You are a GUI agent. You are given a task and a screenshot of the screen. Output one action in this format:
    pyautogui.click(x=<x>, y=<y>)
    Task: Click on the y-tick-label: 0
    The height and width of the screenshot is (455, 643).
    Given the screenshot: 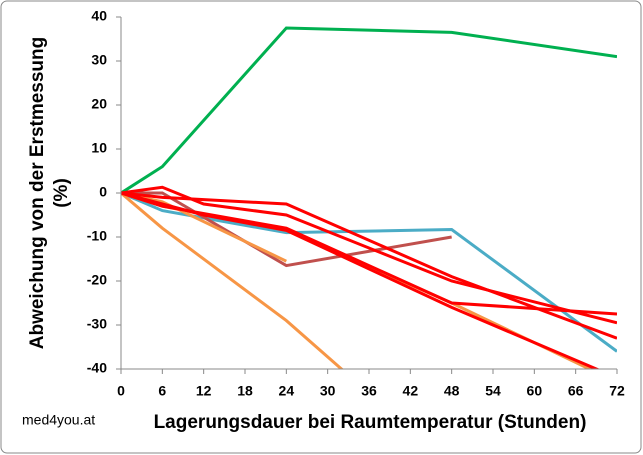 What is the action you would take?
    pyautogui.click(x=103, y=192)
    